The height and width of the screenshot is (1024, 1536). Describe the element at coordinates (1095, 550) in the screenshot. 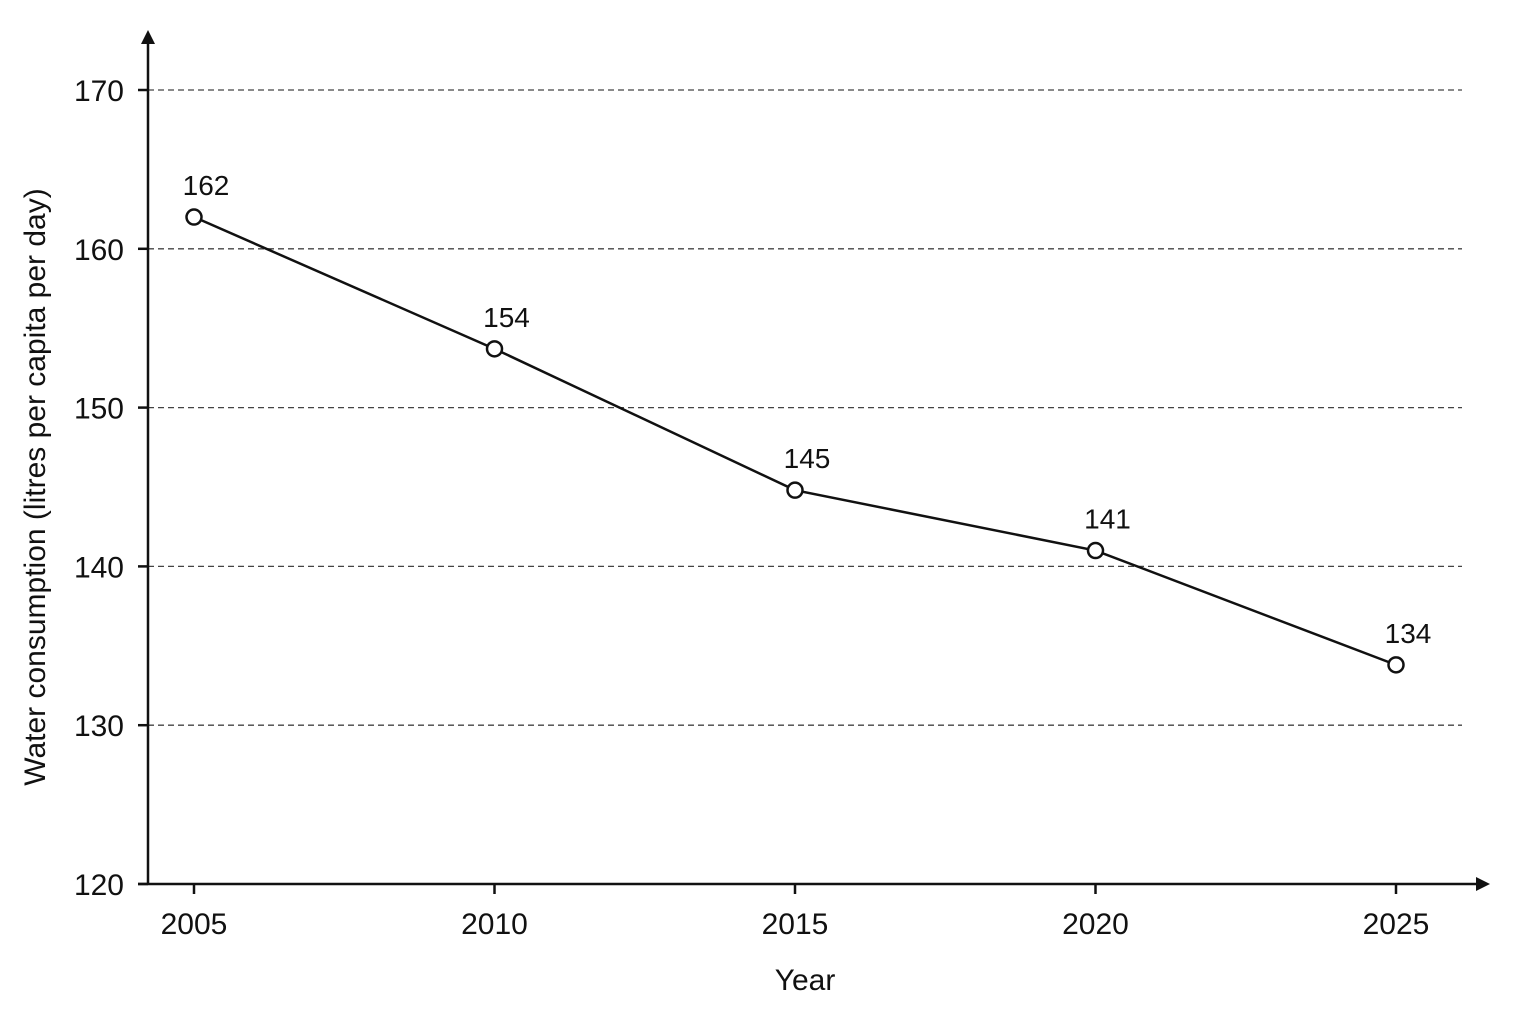

I see `data-point-2020` at that location.